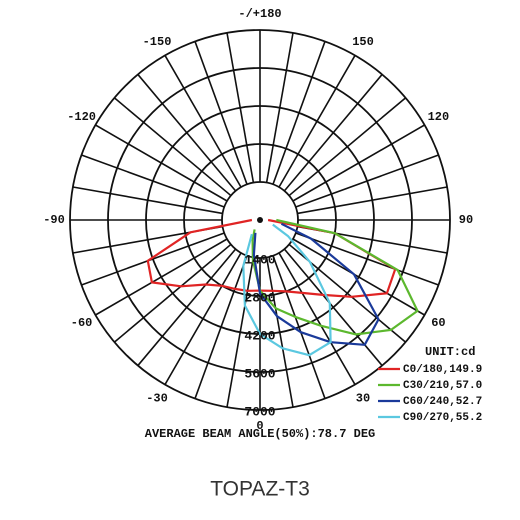 The height and width of the screenshot is (520, 520). What do you see at coordinates (442, 418) in the screenshot?
I see `legend-label: C90/270,55.2` at bounding box center [442, 418].